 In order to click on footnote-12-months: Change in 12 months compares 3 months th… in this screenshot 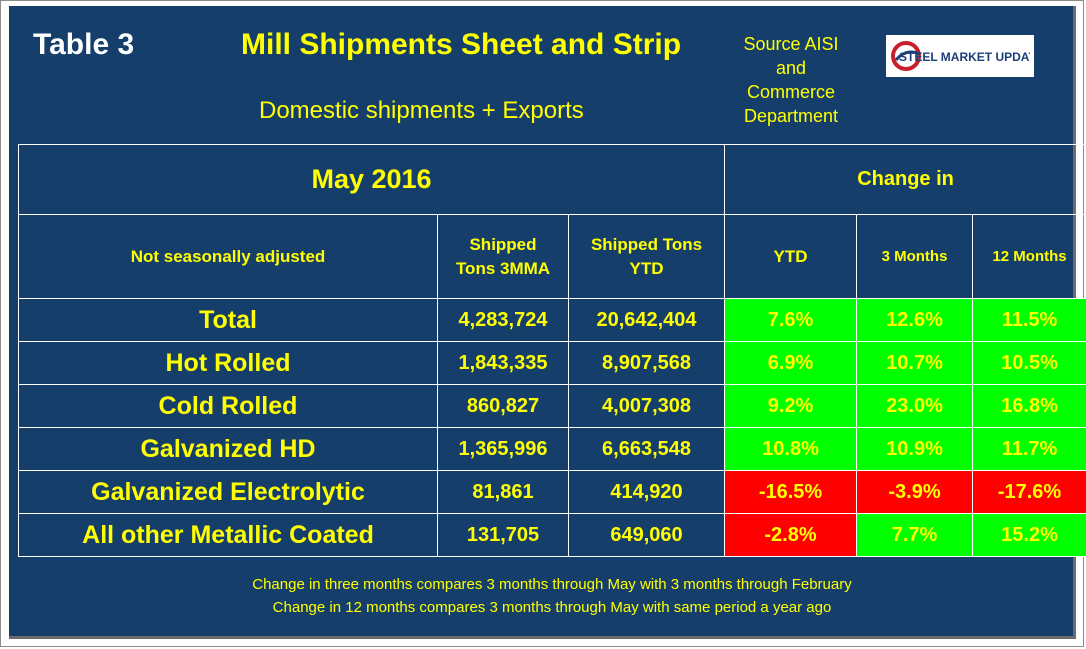, I will do `click(552, 607)`.